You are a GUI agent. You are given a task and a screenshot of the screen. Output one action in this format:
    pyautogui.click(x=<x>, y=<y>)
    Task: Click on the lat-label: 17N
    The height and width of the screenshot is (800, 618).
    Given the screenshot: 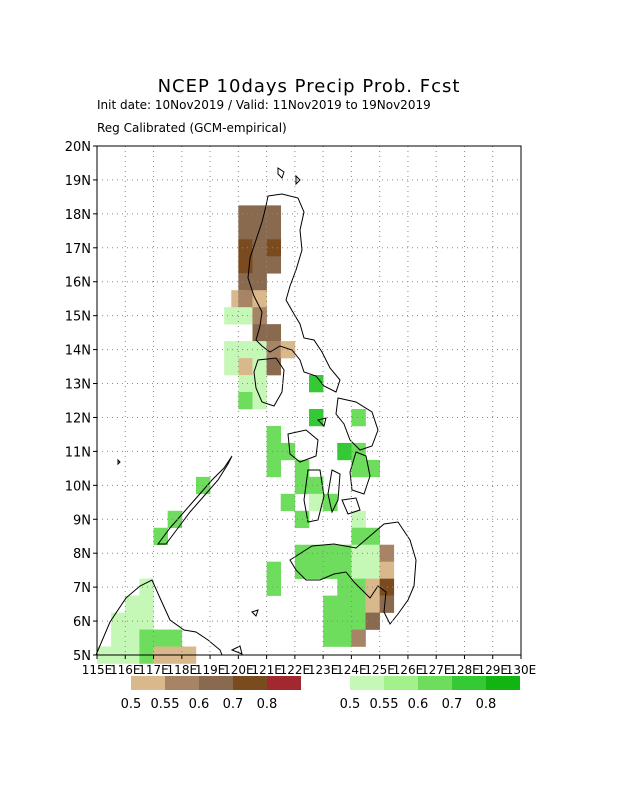 What is the action you would take?
    pyautogui.click(x=78, y=249)
    